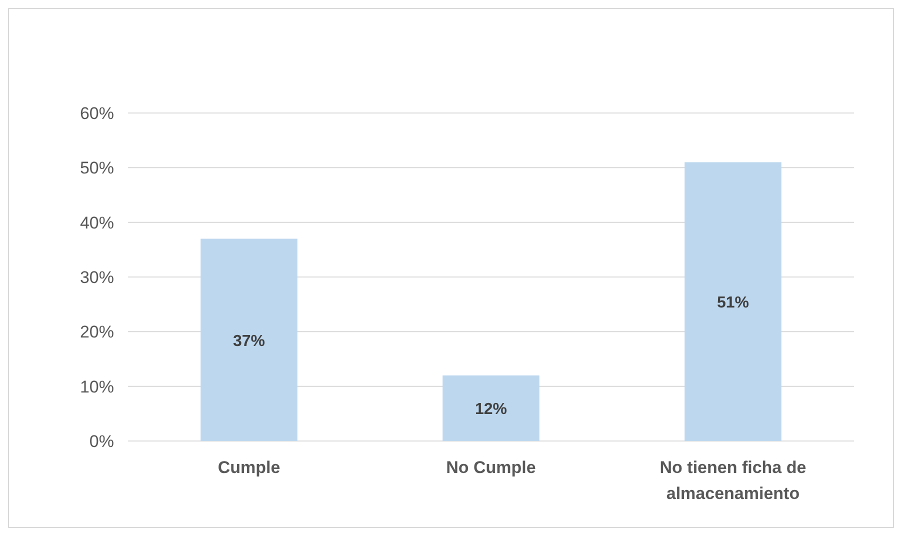 Image resolution: width=902 pixels, height=536 pixels. I want to click on y-tick-label: 40%, so click(97, 222).